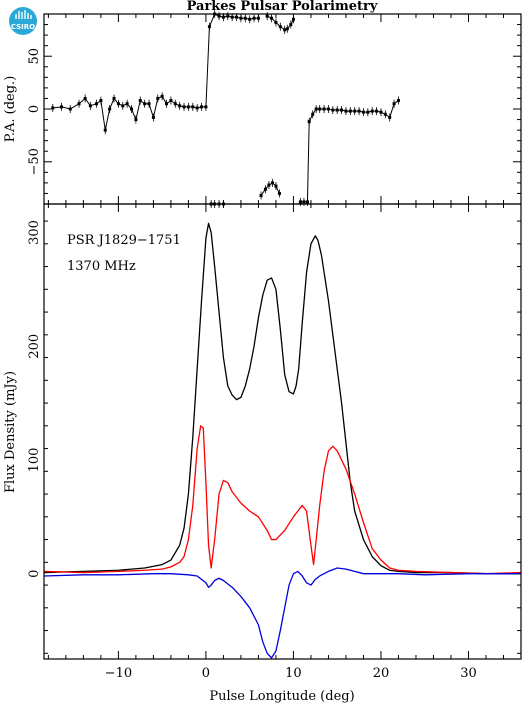 This screenshot has height=710, width=522. I want to click on pa-ytick-label: −50, so click(34, 161).